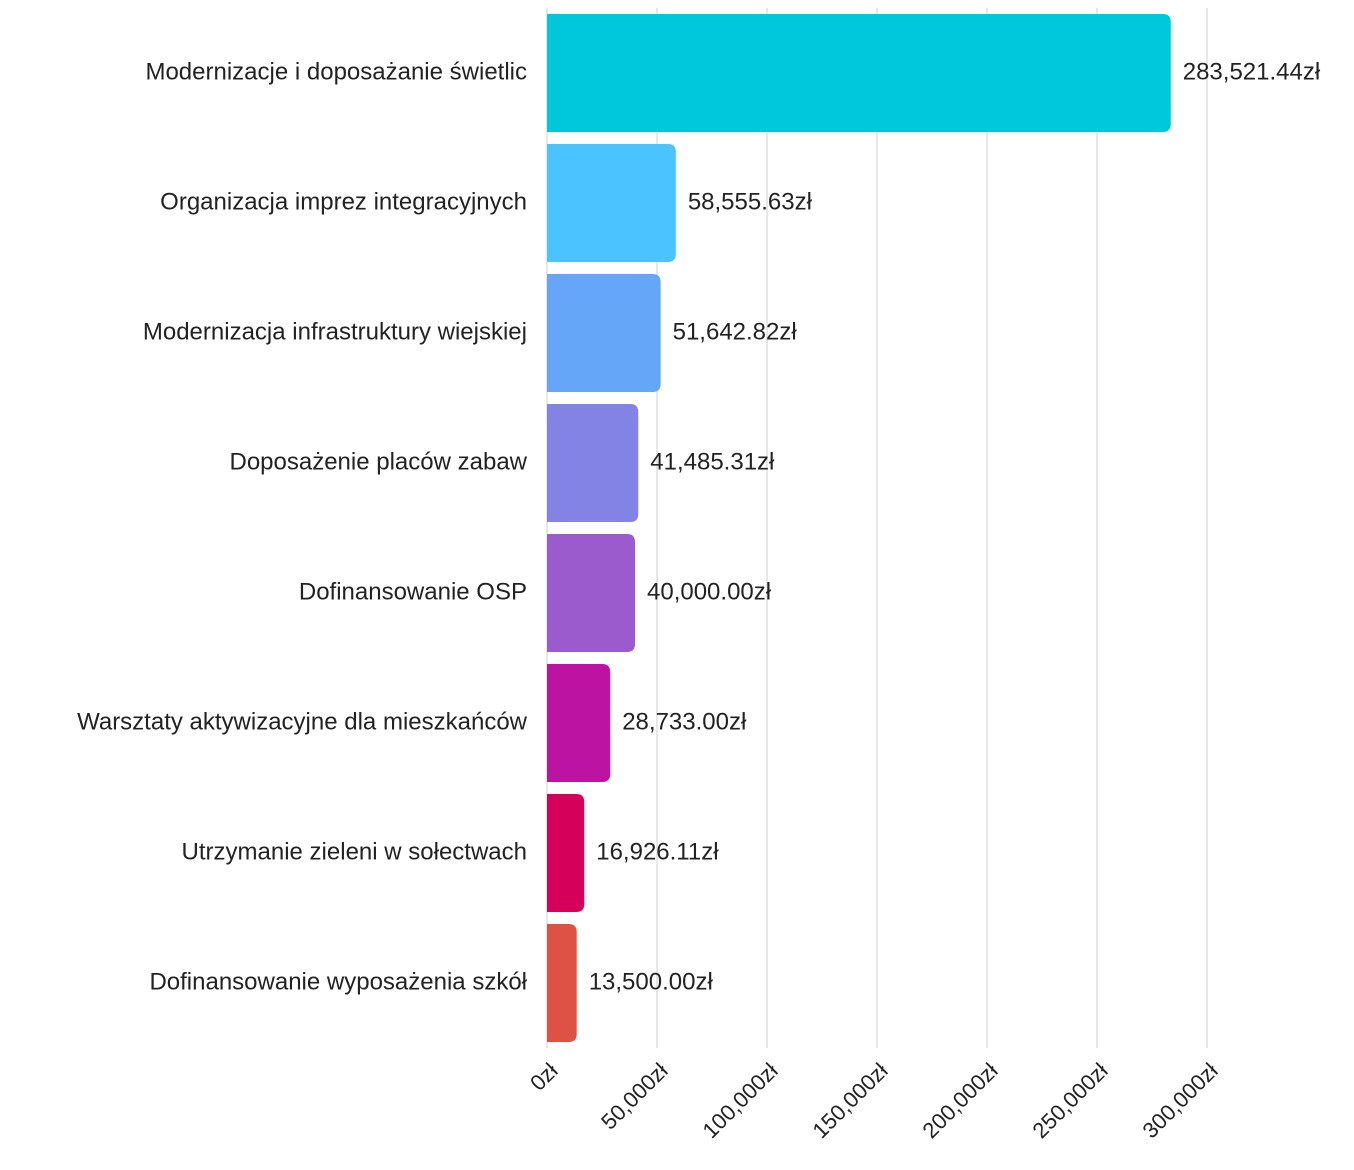 The width and height of the screenshot is (1354, 1170). Describe the element at coordinates (735, 331) in the screenshot. I see `value-label: 51,642.82zł` at that location.